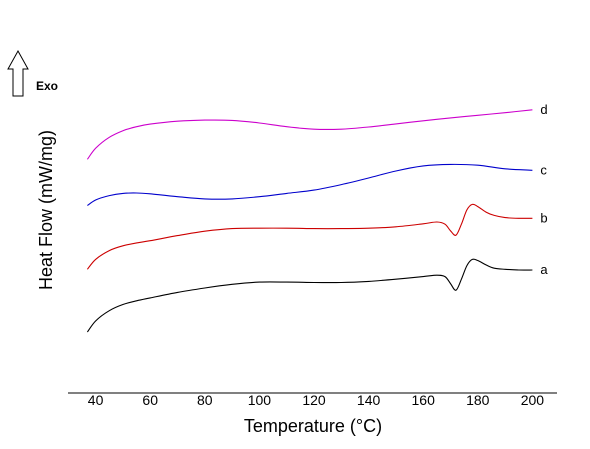 This screenshot has width=590, height=449. What do you see at coordinates (533, 400) in the screenshot?
I see `x-tick-label: 200` at bounding box center [533, 400].